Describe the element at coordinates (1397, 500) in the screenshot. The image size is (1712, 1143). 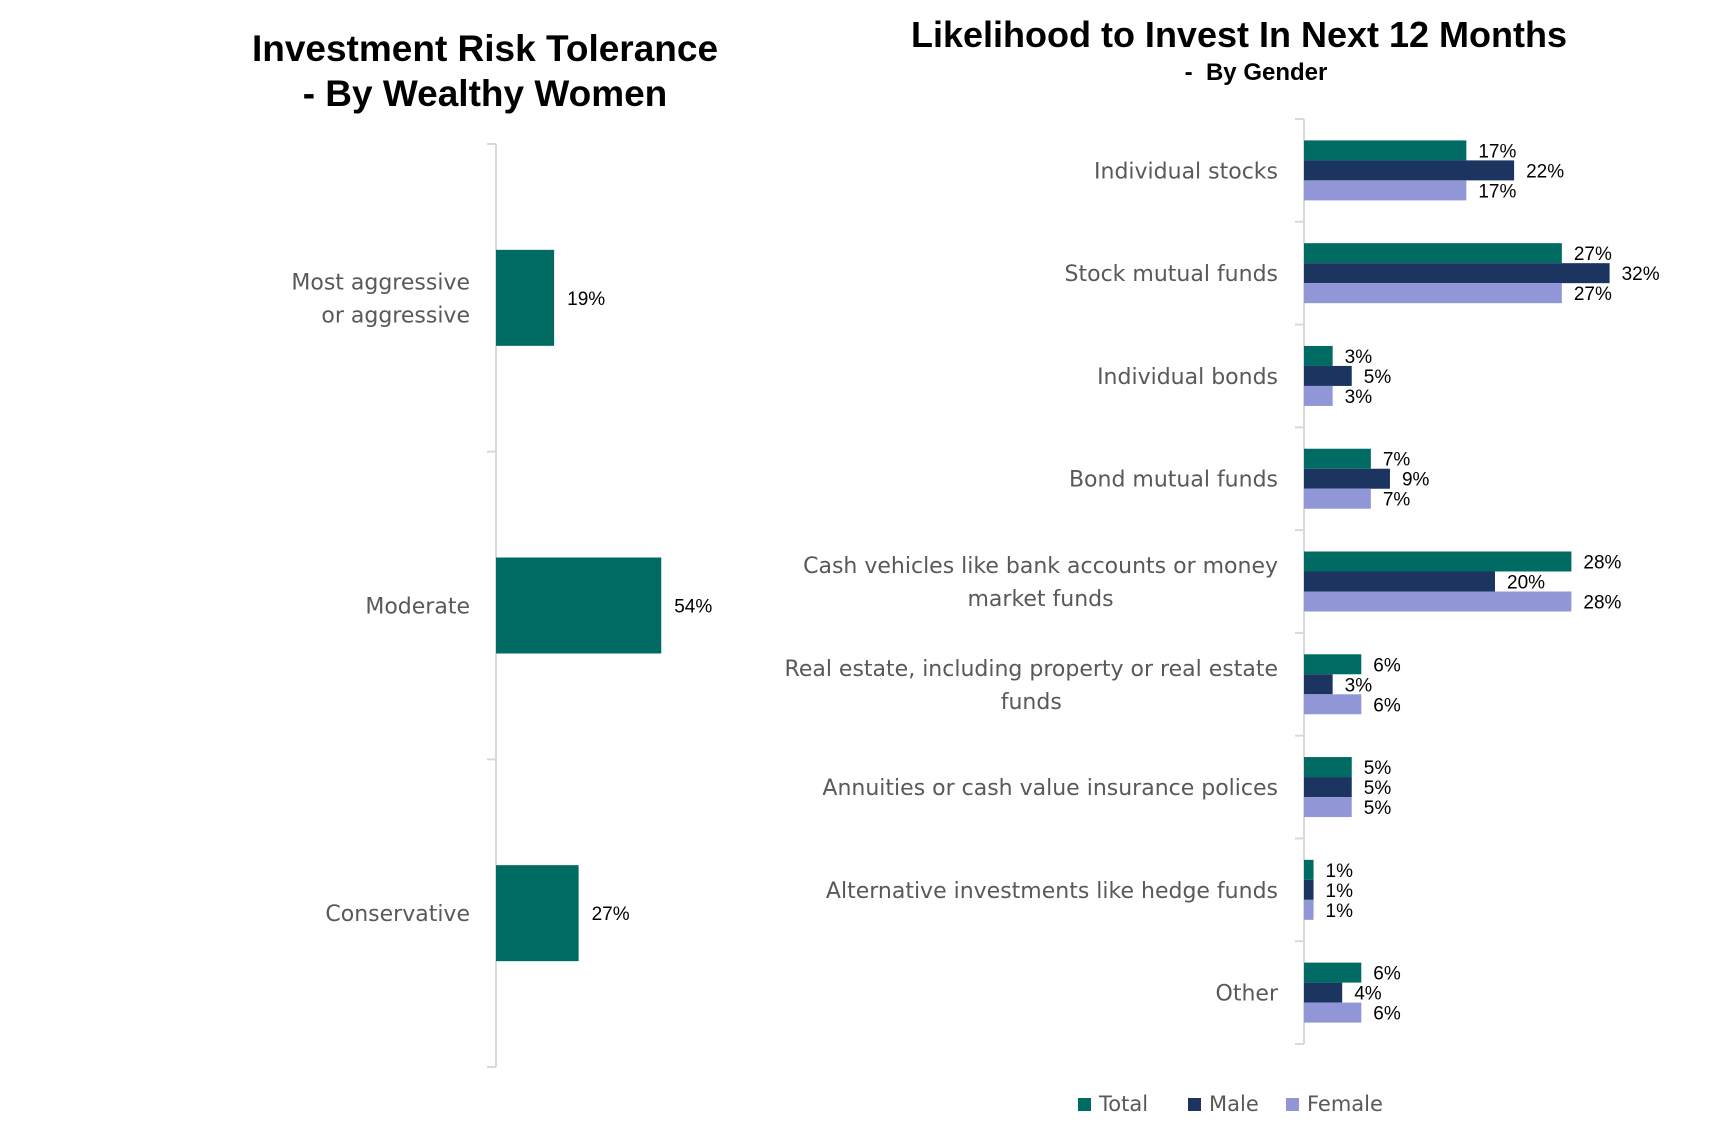
I see `value-label-female-bond-mutual-funds: 7%` at that location.